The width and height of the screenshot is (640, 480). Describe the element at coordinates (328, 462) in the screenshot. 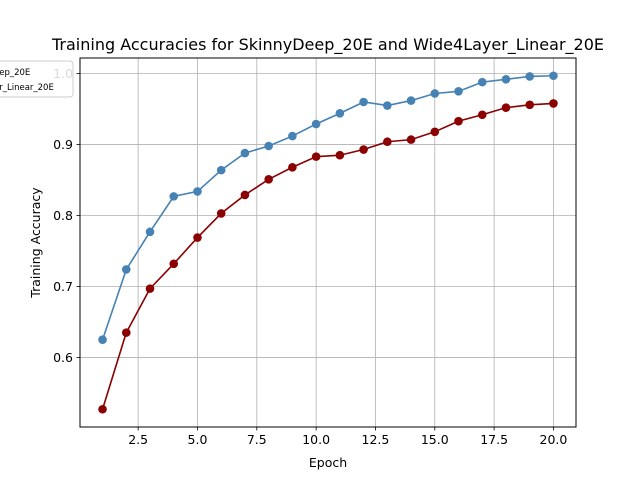

I see `x-axis-label: Epoch` at that location.